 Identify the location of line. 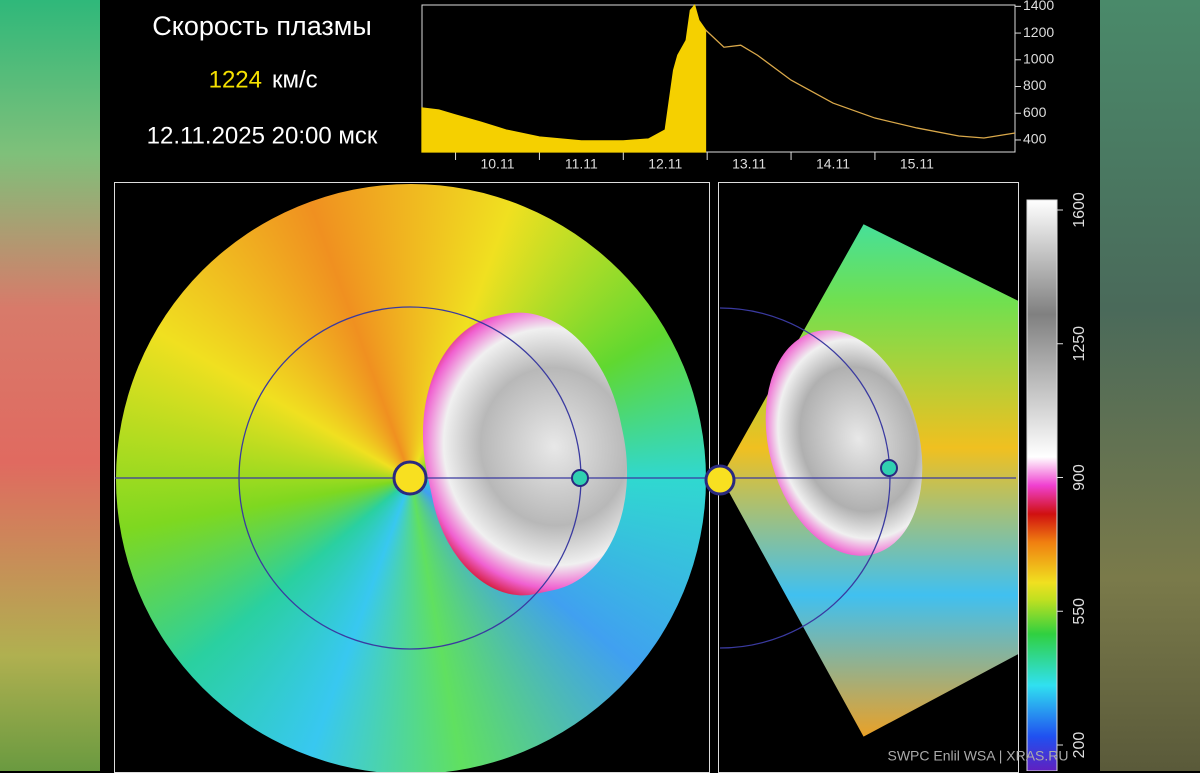
(860, 84).